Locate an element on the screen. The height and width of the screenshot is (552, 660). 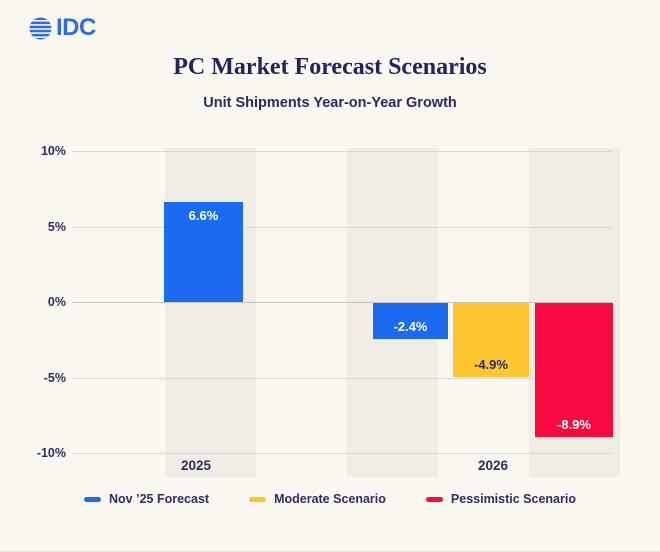
chart-title: PC Market Forecast Scenarios is located at coordinates (330, 67).